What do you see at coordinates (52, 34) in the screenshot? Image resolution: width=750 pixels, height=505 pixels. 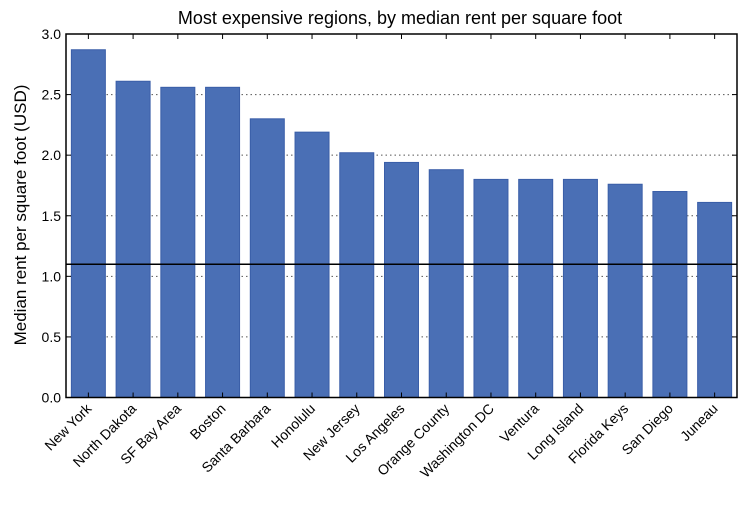 I see `y-tick-label: 3.0` at bounding box center [52, 34].